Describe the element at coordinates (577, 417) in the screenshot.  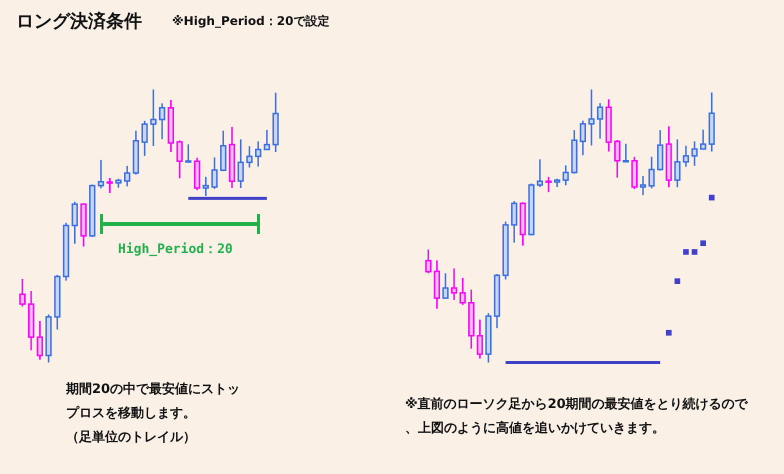
I see `text: ※直前のローソク足から20期間の最安値をとり続けるので、上図のように高値を追いかけていきます。` at that location.